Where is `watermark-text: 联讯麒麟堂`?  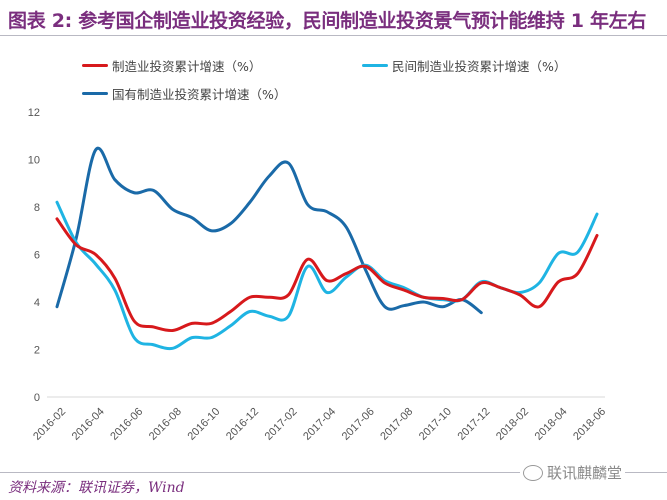 watermark-text: 联讯麒麟堂 is located at coordinates (585, 473).